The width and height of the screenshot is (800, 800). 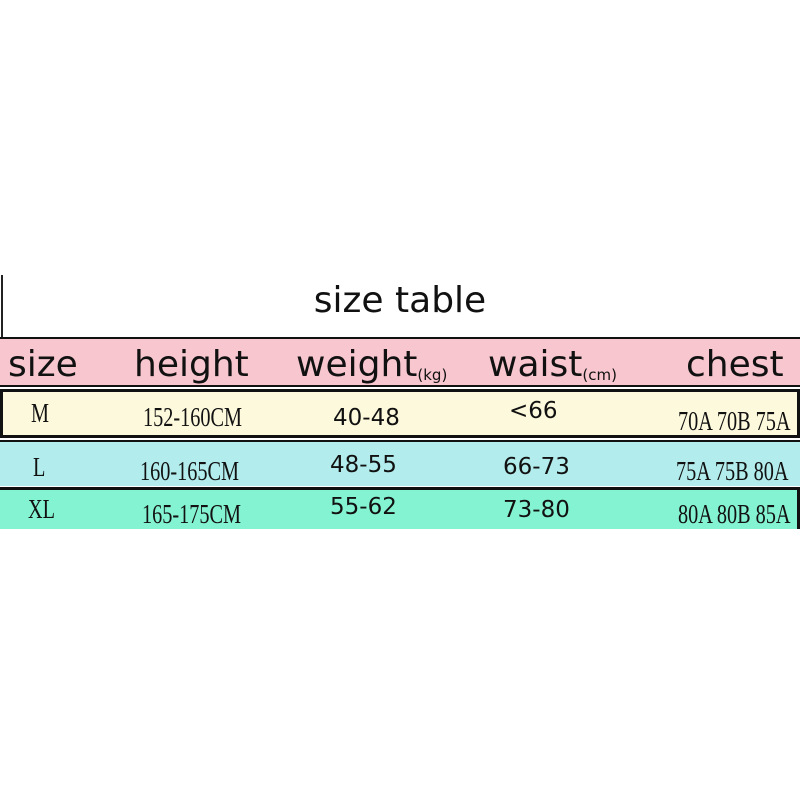 I want to click on header-waist-label: waist, so click(x=535, y=364).